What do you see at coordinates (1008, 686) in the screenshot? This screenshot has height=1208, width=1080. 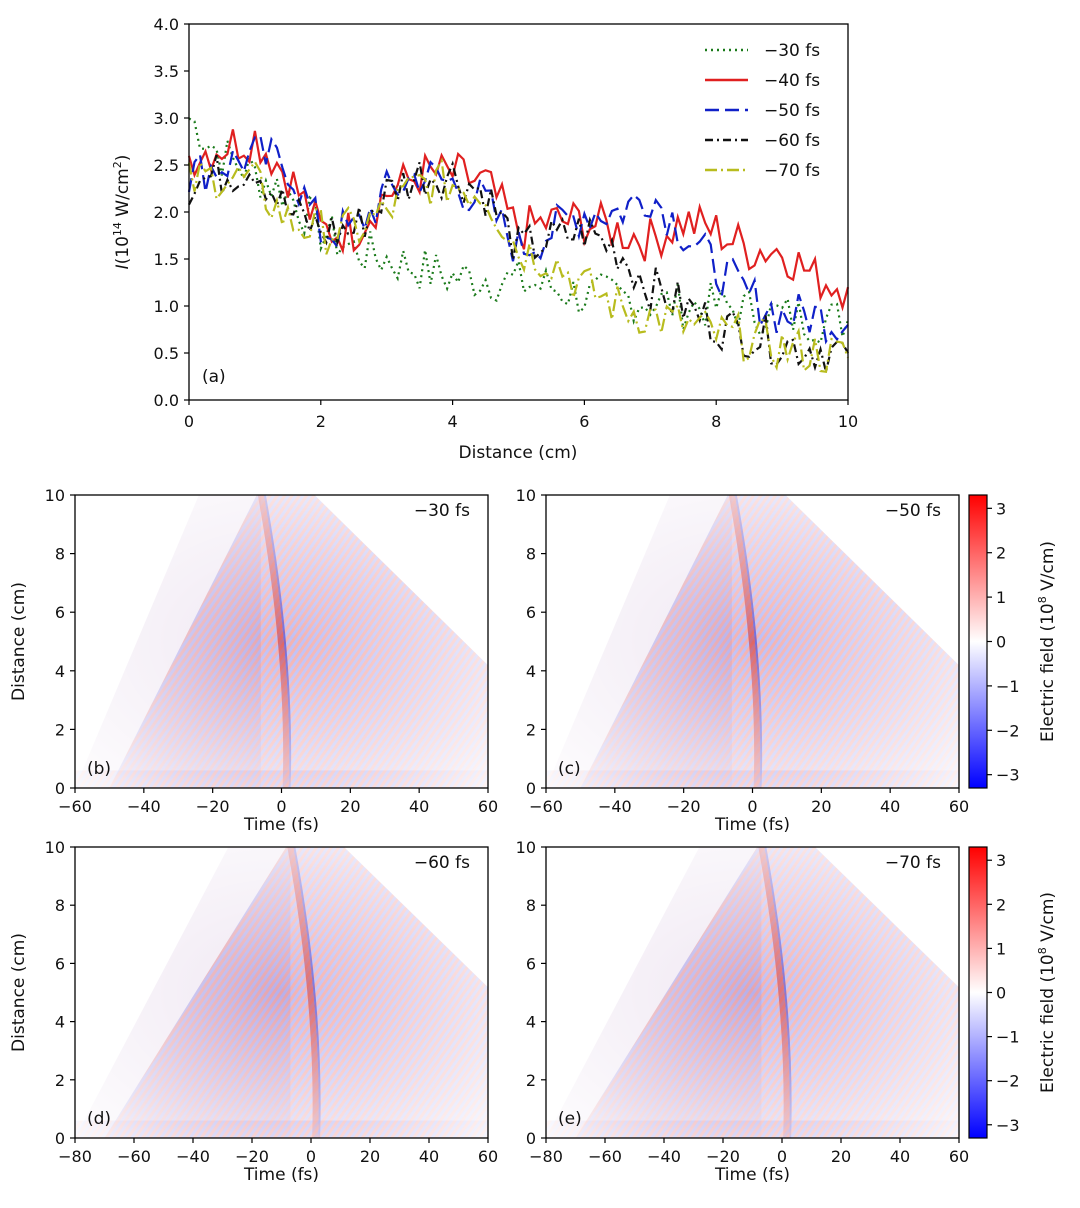 I see `colorbar-tick-label: −1` at bounding box center [1008, 686].